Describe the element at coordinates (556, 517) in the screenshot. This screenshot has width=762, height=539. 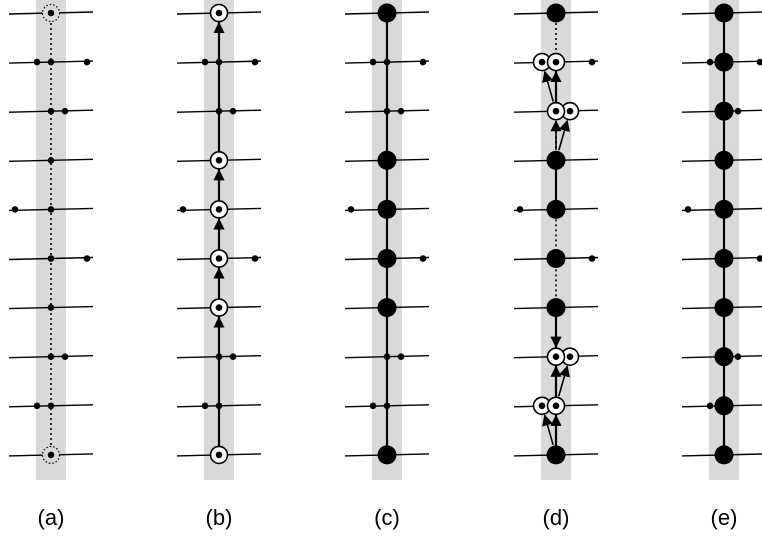
I see `panel-label-d: (d)` at that location.